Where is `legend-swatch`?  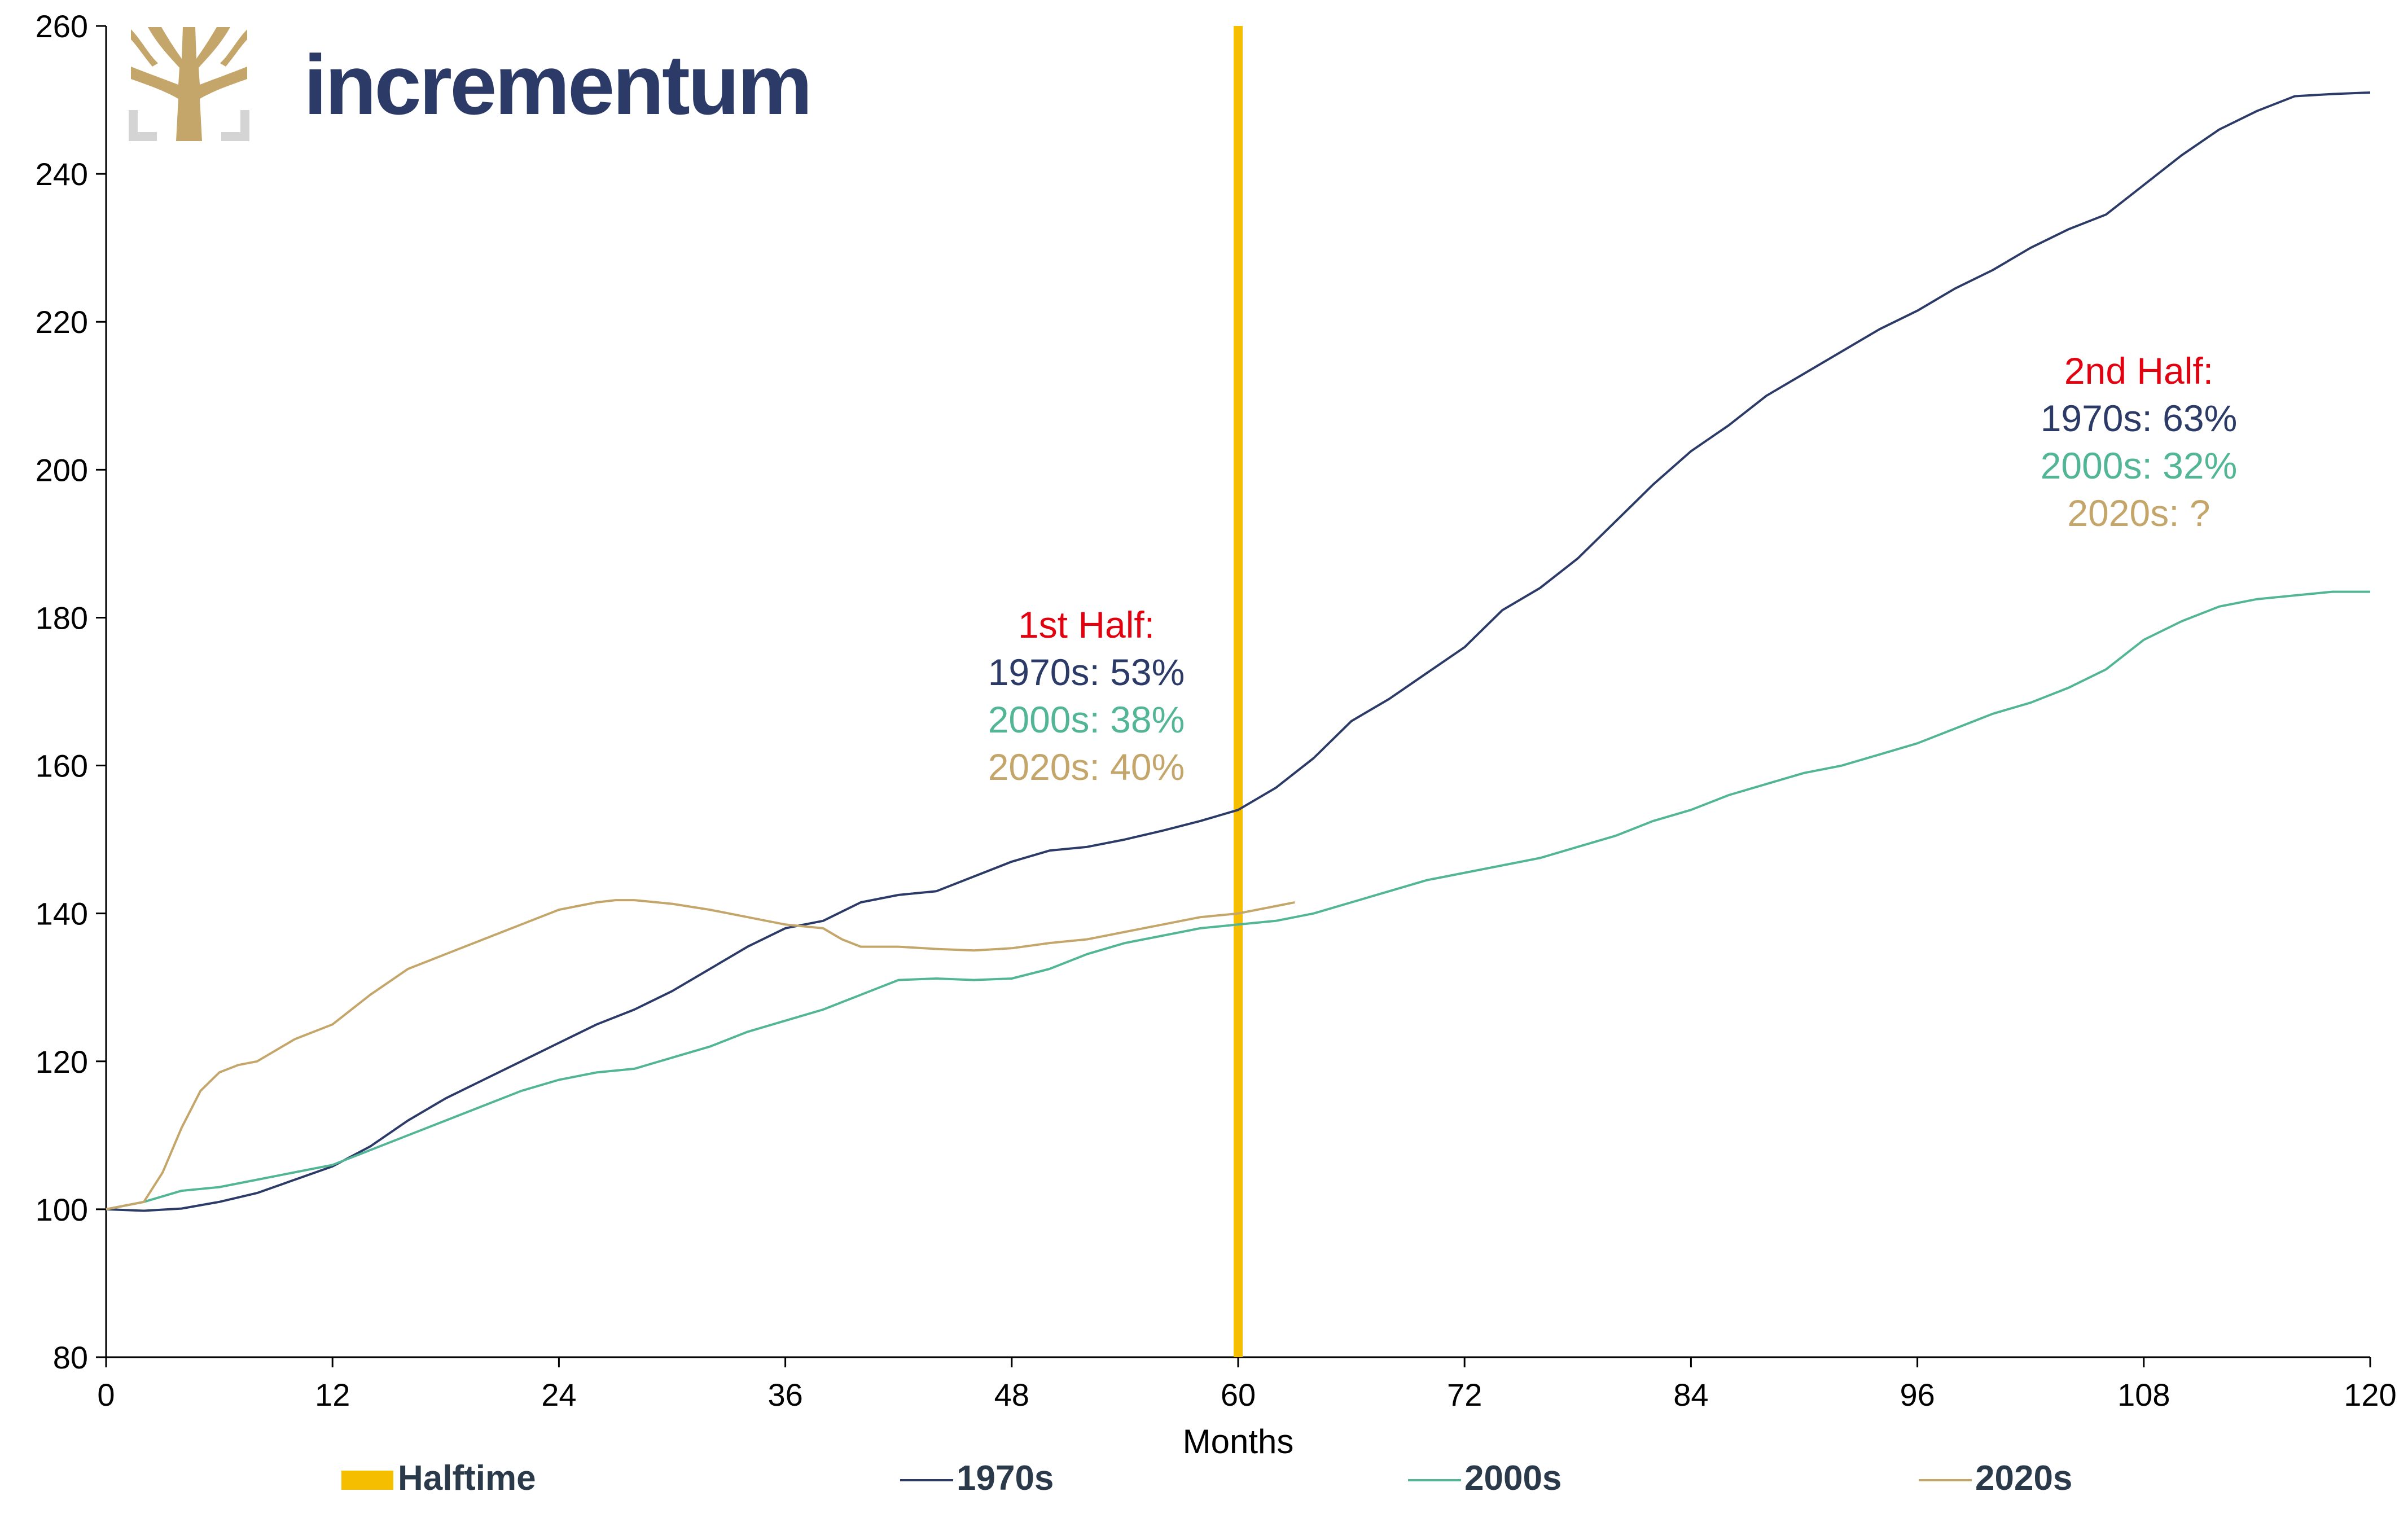 legend-swatch is located at coordinates (367, 1481).